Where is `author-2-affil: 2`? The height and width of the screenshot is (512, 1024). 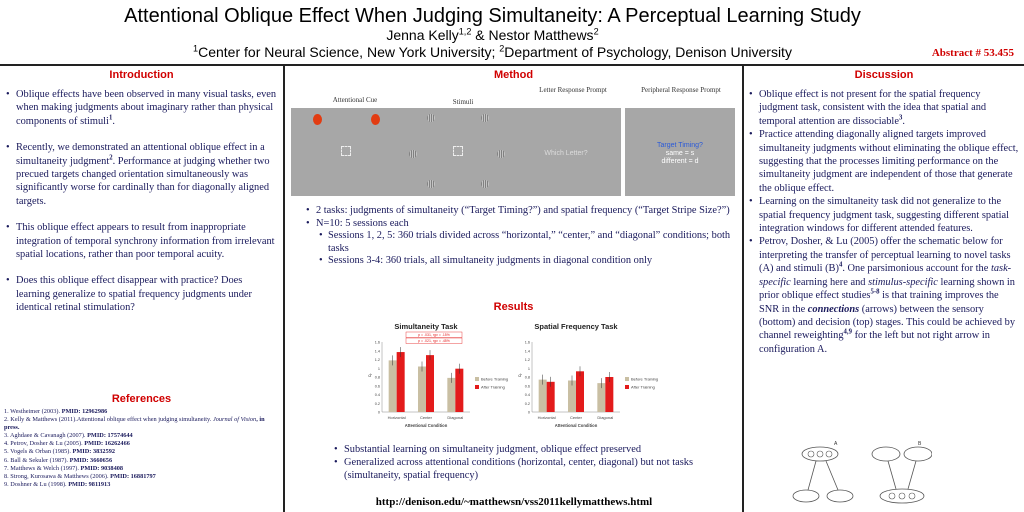 author-2-affil: 2 is located at coordinates (596, 31).